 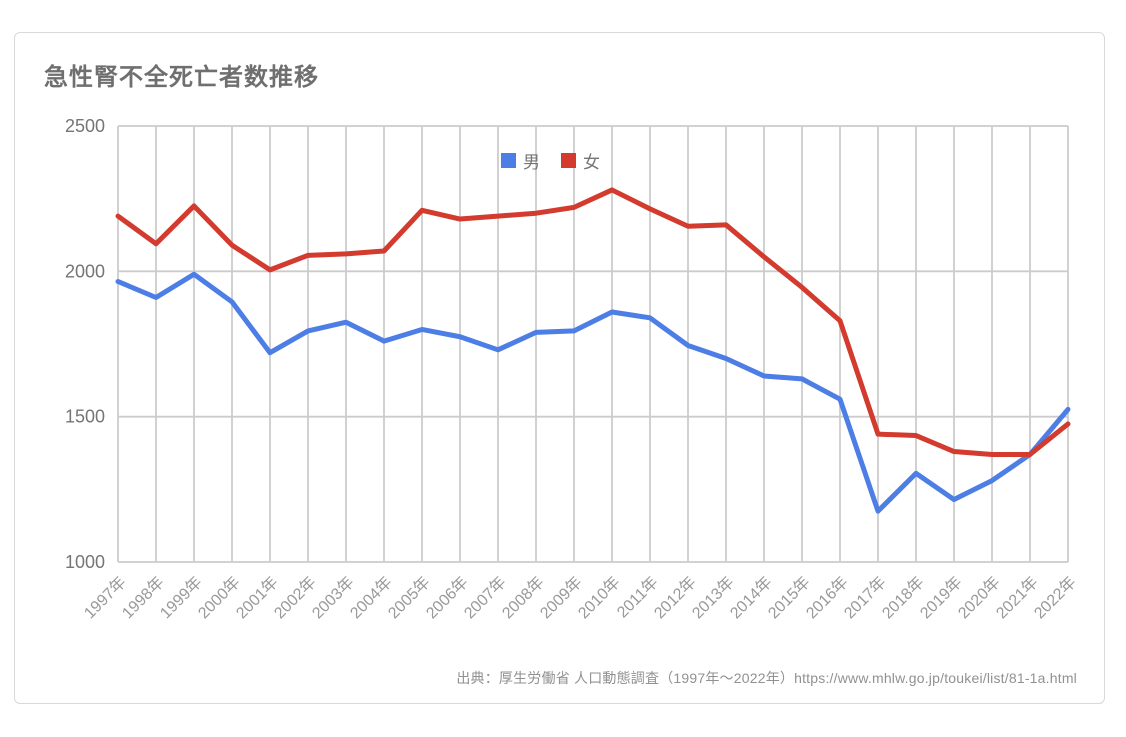 I want to click on x-axis-tick-label: 2014年, so click(x=751, y=597).